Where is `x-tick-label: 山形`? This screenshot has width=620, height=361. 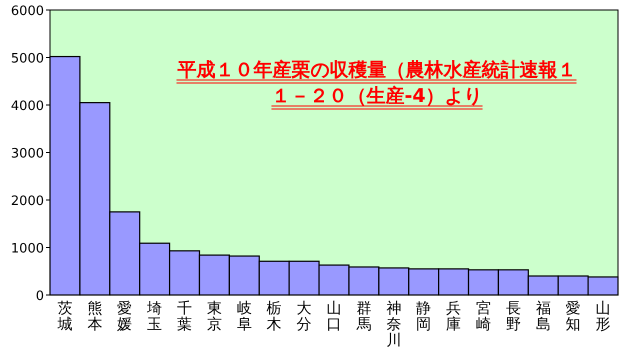 x-tick-label: 山形 is located at coordinates (603, 316).